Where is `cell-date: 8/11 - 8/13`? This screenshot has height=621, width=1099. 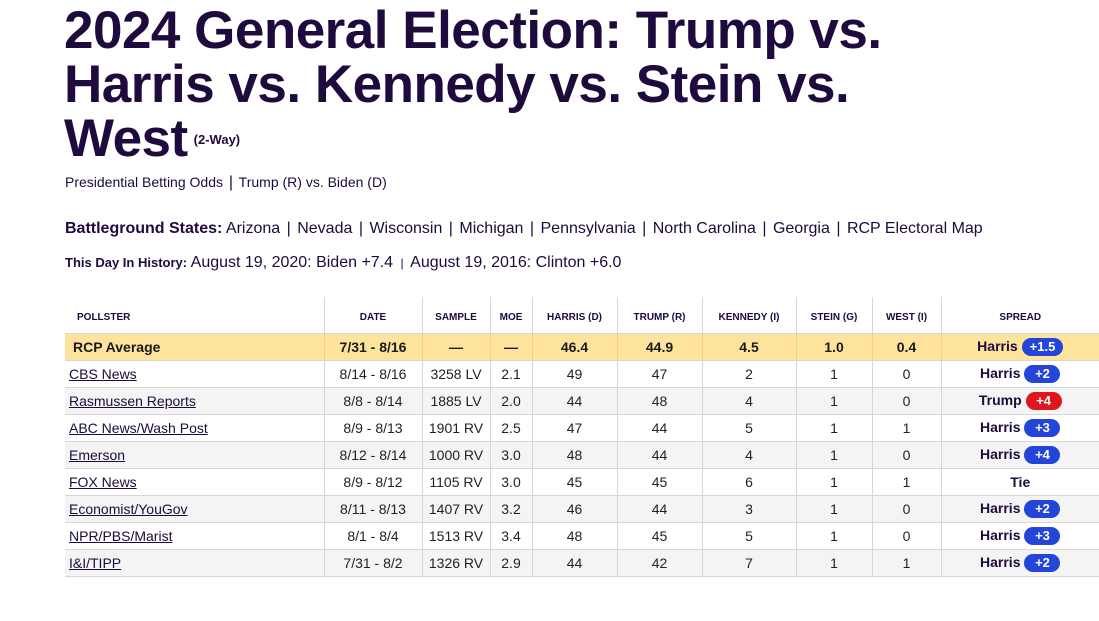
cell-date: 8/11 - 8/13 is located at coordinates (372, 509).